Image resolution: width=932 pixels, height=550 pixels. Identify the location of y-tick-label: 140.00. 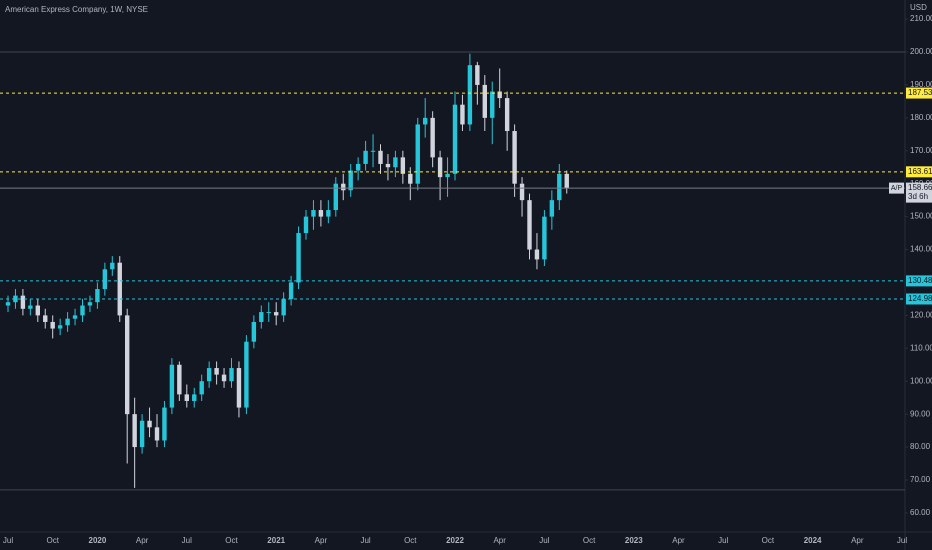
(921, 249).